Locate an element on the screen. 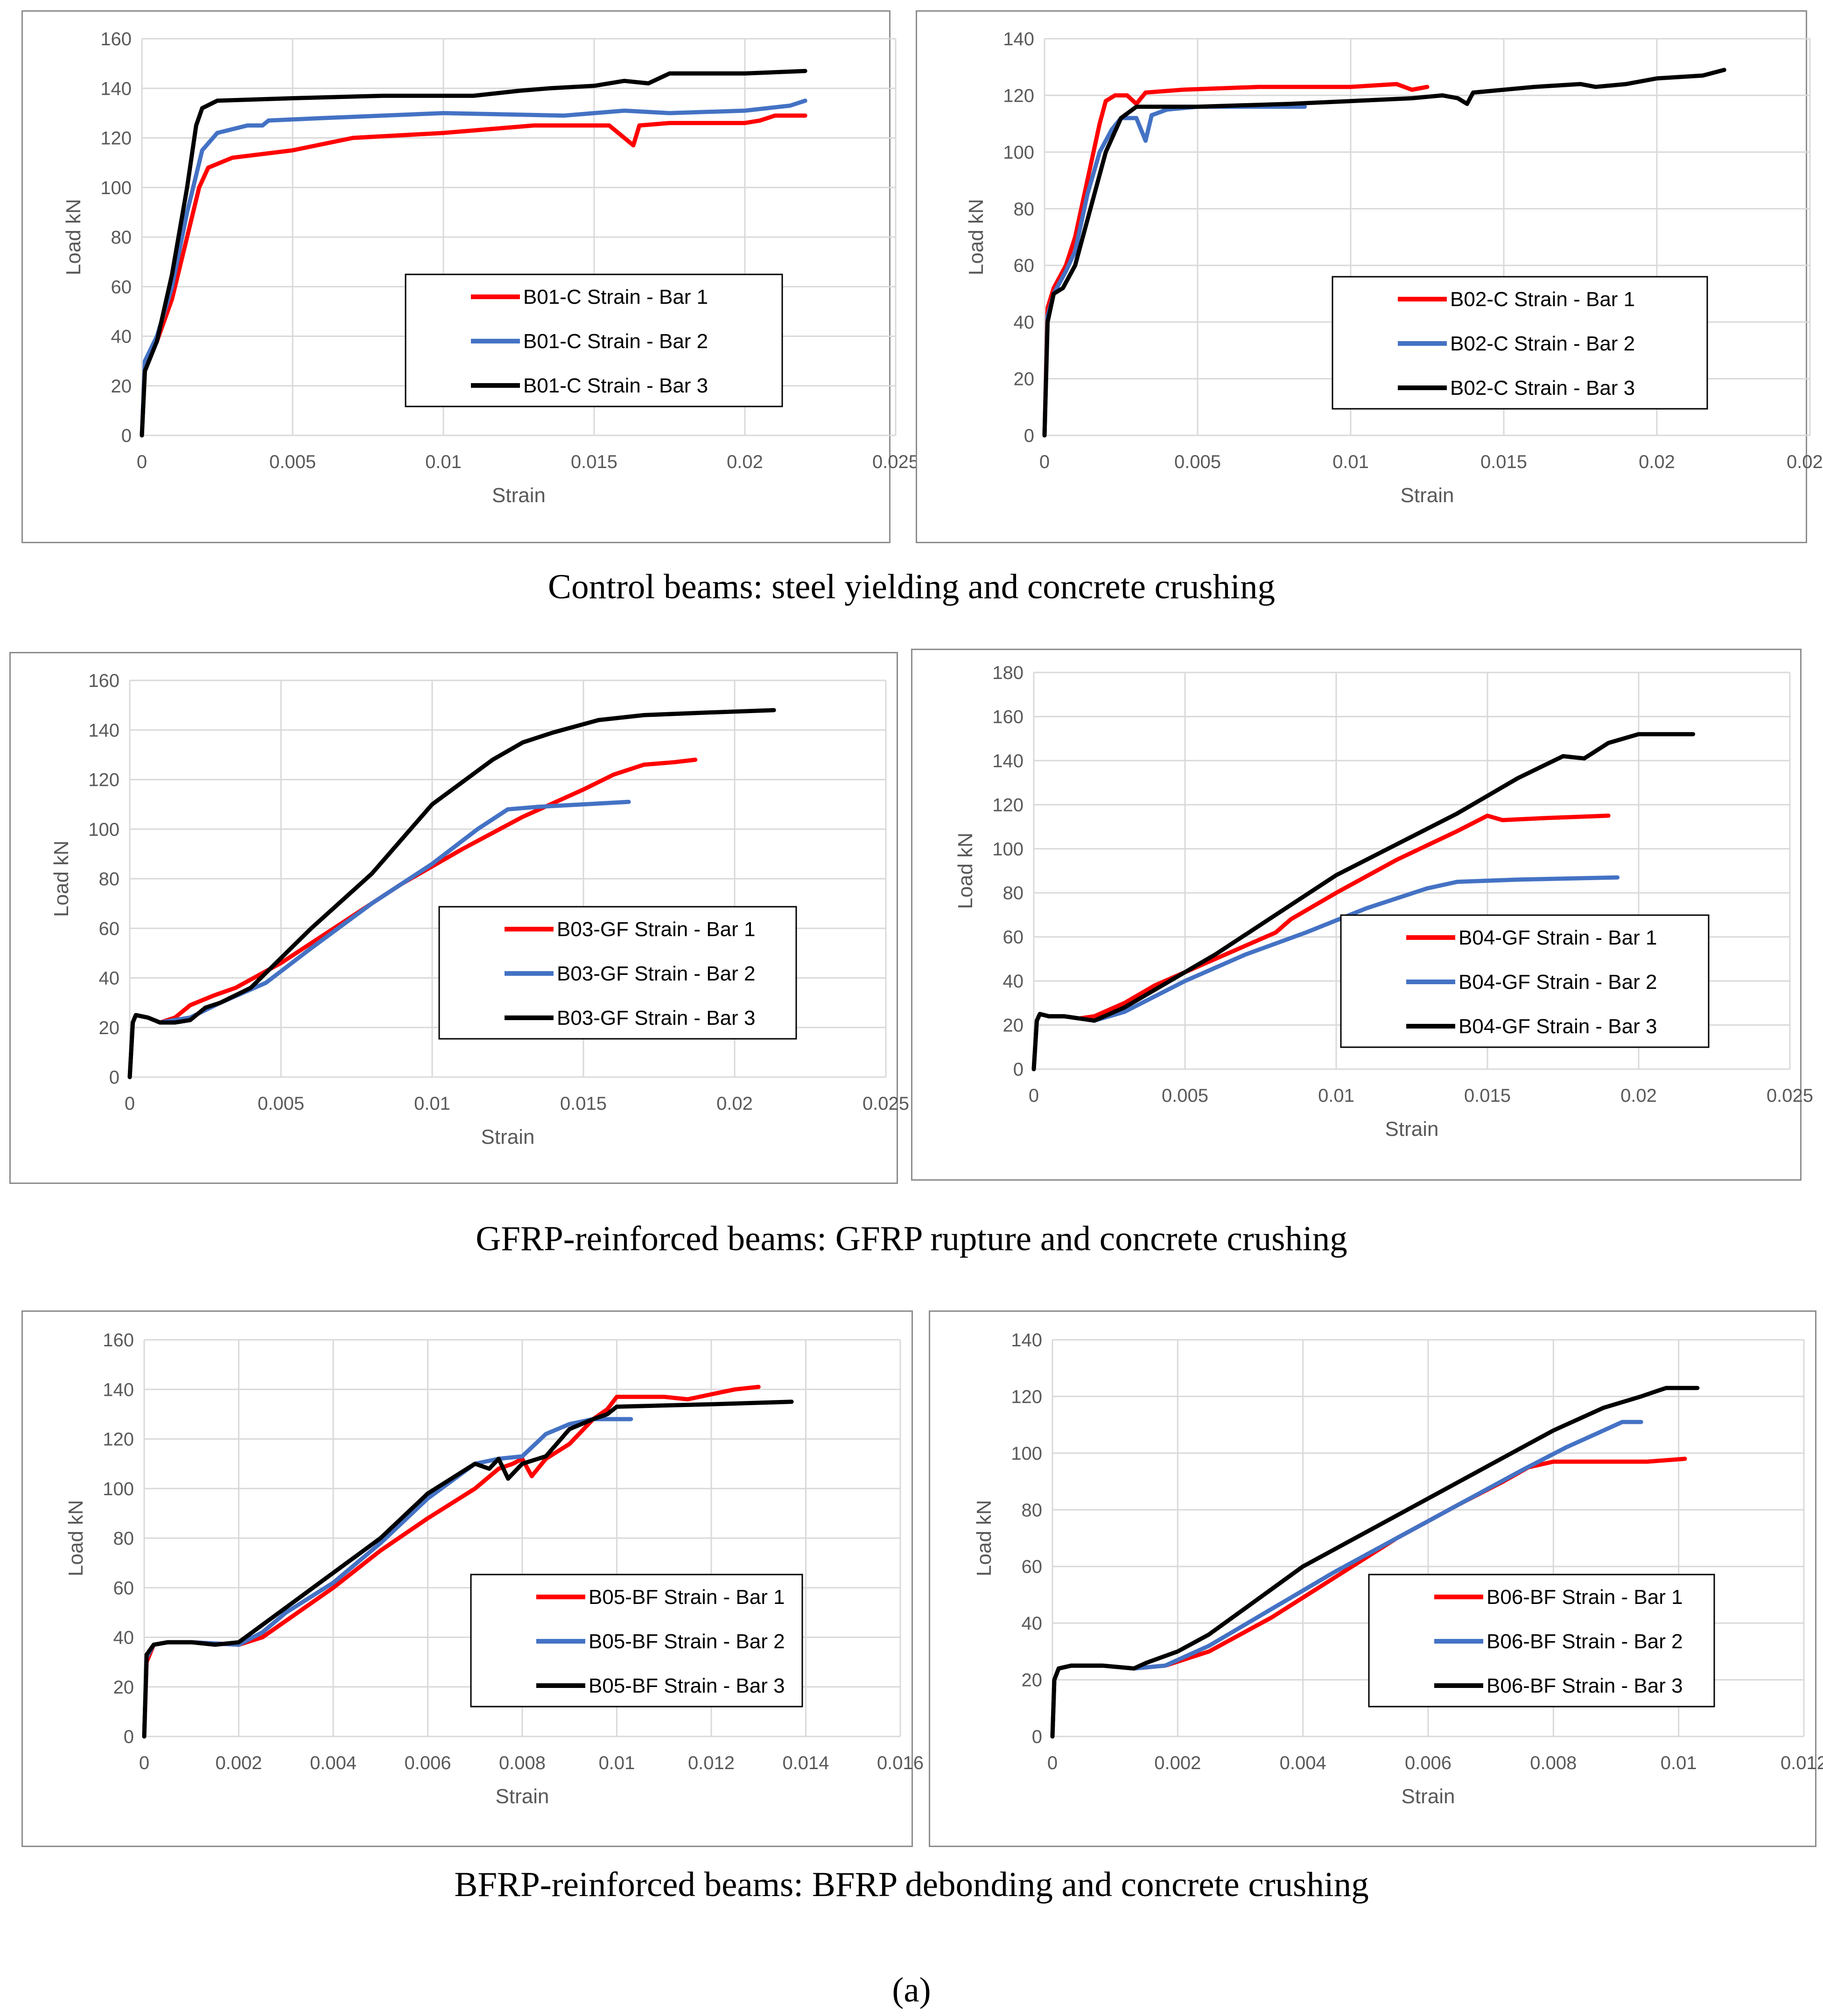 The width and height of the screenshot is (1823, 2016). legend-label-bar-1: B04-GF Strain - Bar 1 is located at coordinates (1557, 937).